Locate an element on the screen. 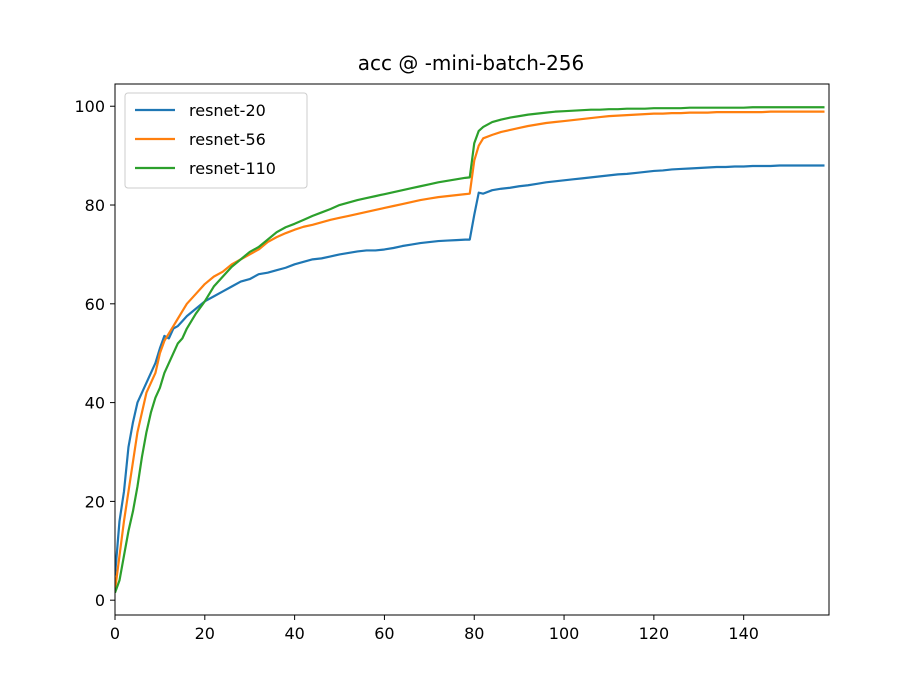 Image resolution: width=921 pixels, height=691 pixels. x-tick-label: 20 is located at coordinates (205, 633).